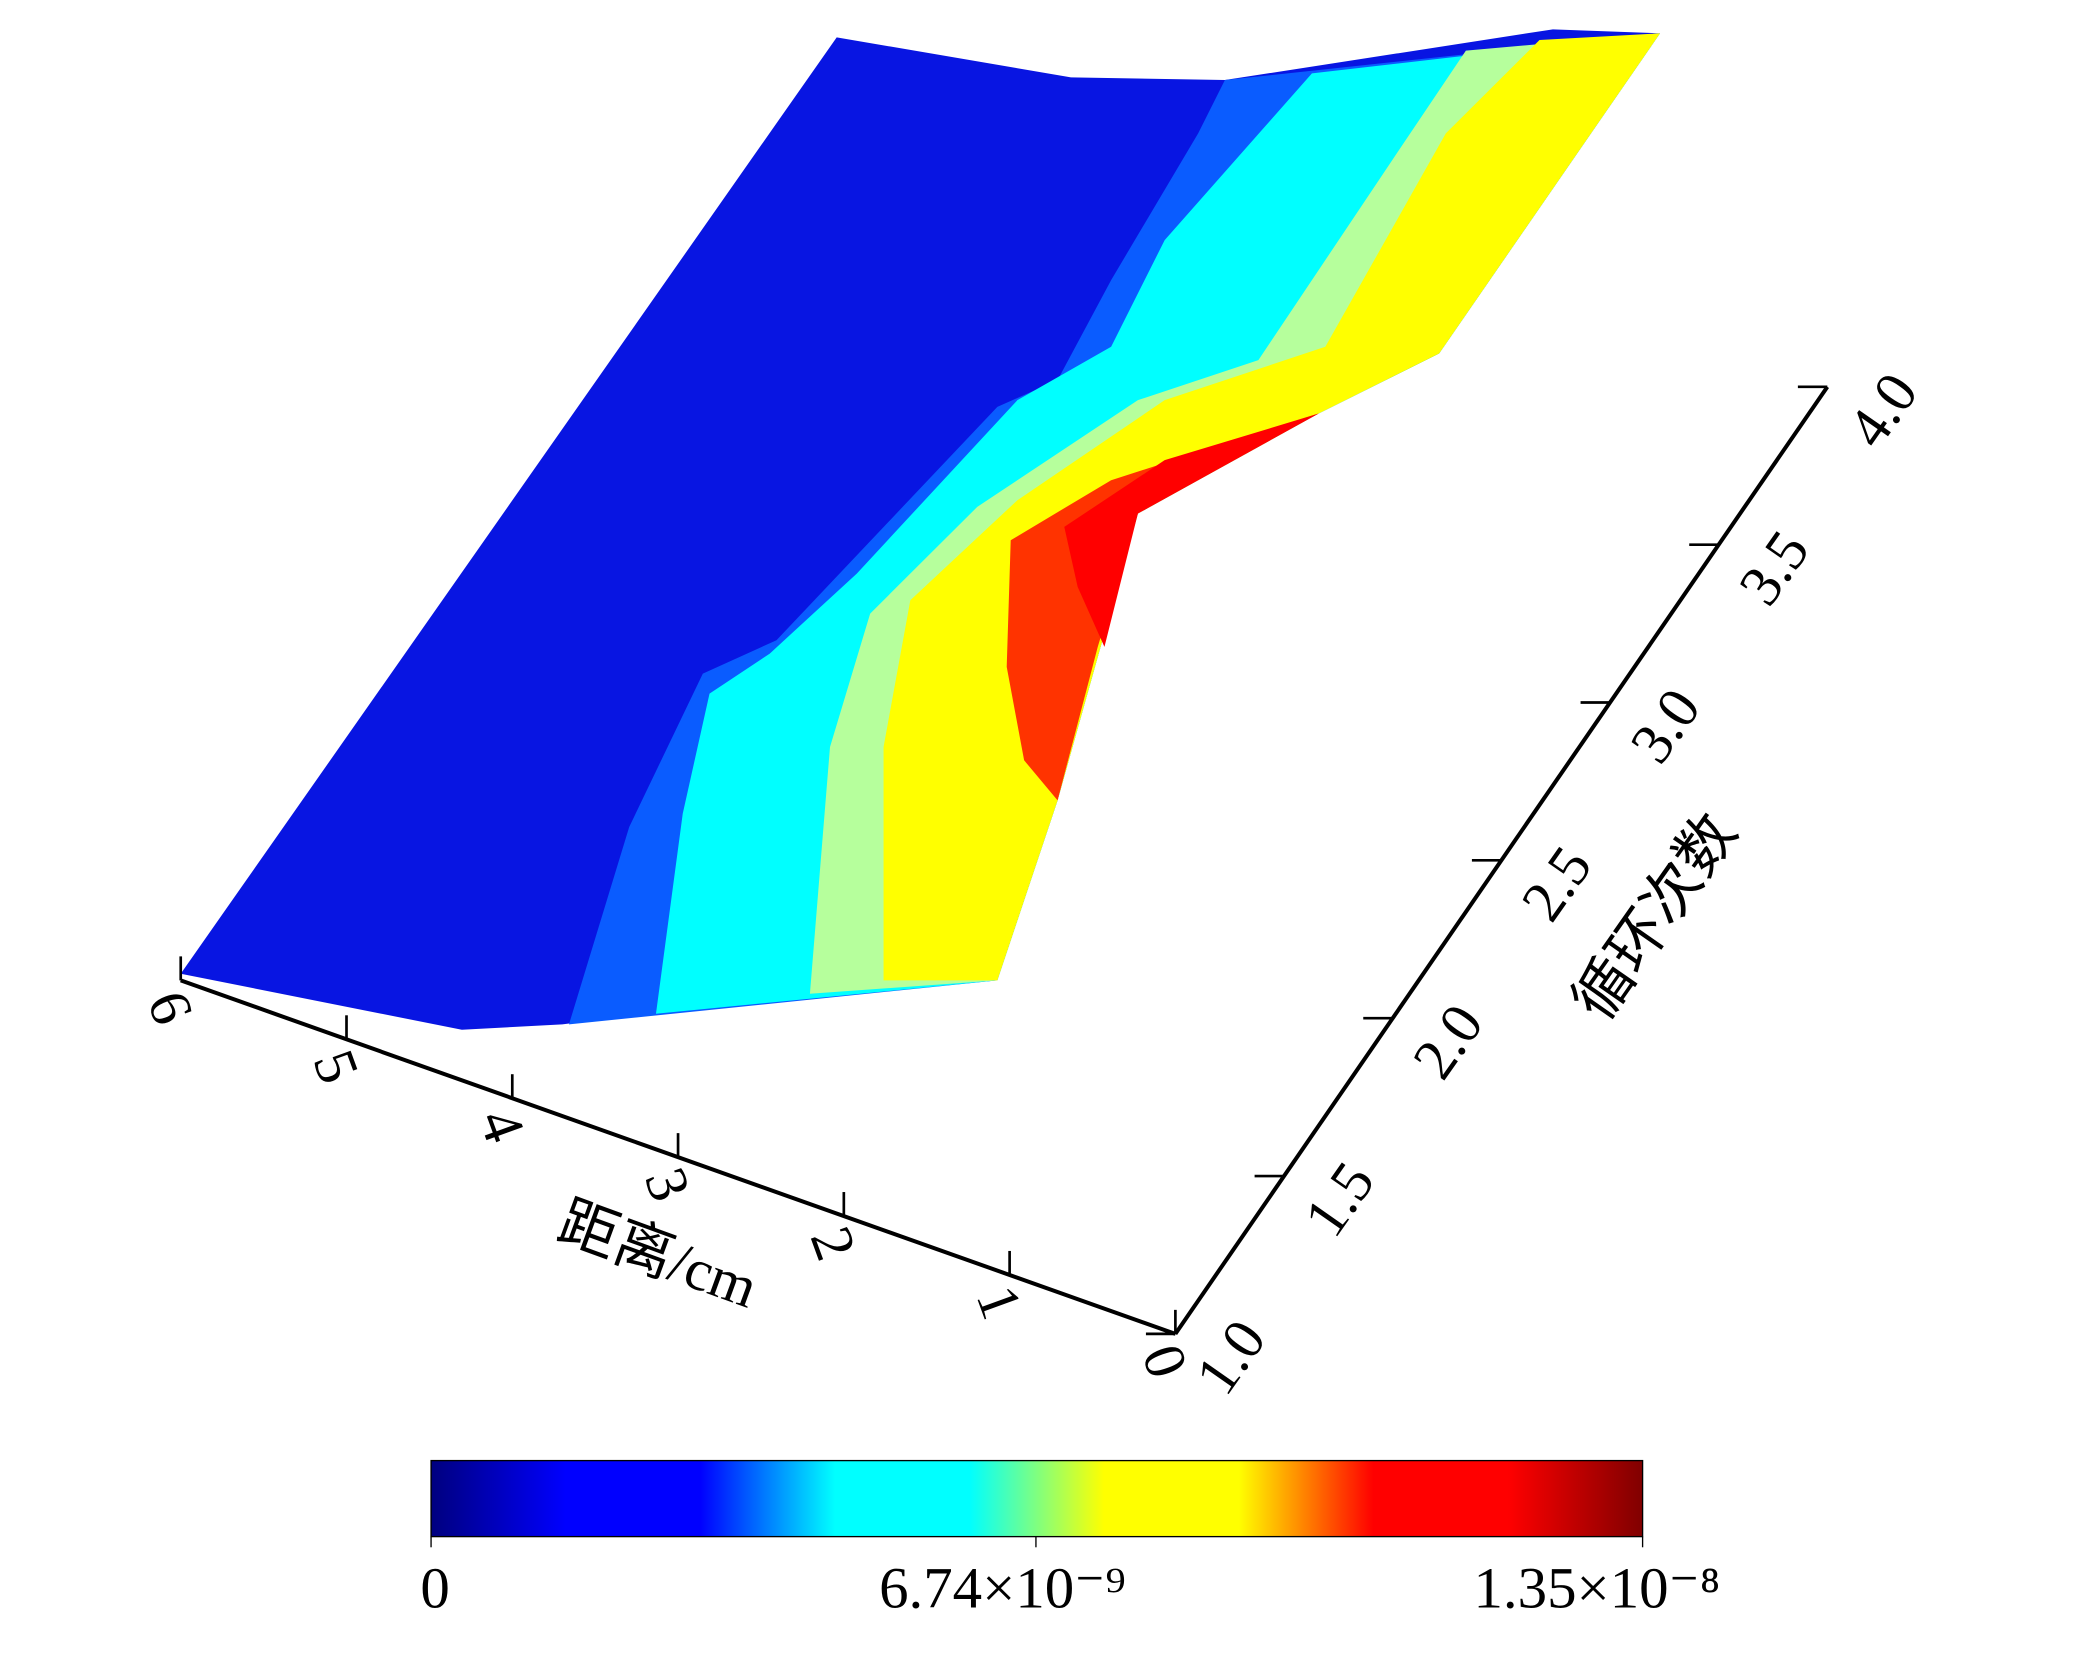 The image size is (2075, 1654). What do you see at coordinates (1448, 1041) in the screenshot?
I see `y-tick-label: 2.0` at bounding box center [1448, 1041].